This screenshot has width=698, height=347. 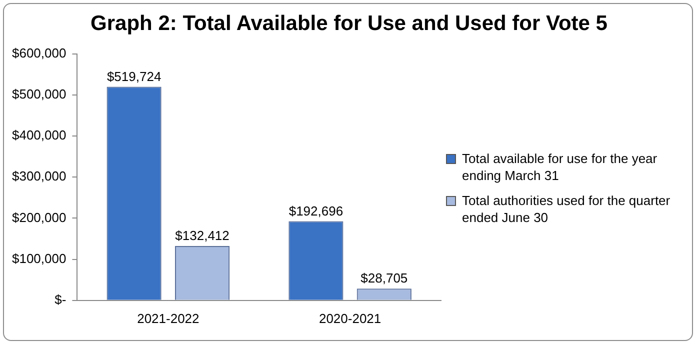 I want to click on y-tick-label: $400,000, so click(x=39, y=135).